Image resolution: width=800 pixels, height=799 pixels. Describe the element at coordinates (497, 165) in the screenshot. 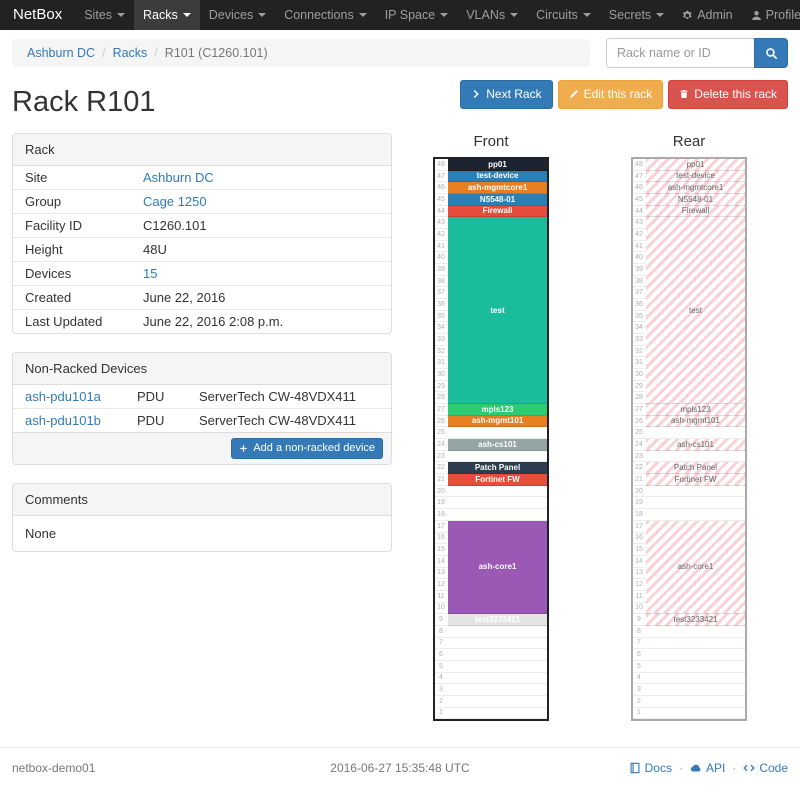

I see `device-front-pp01: pp01` at that location.